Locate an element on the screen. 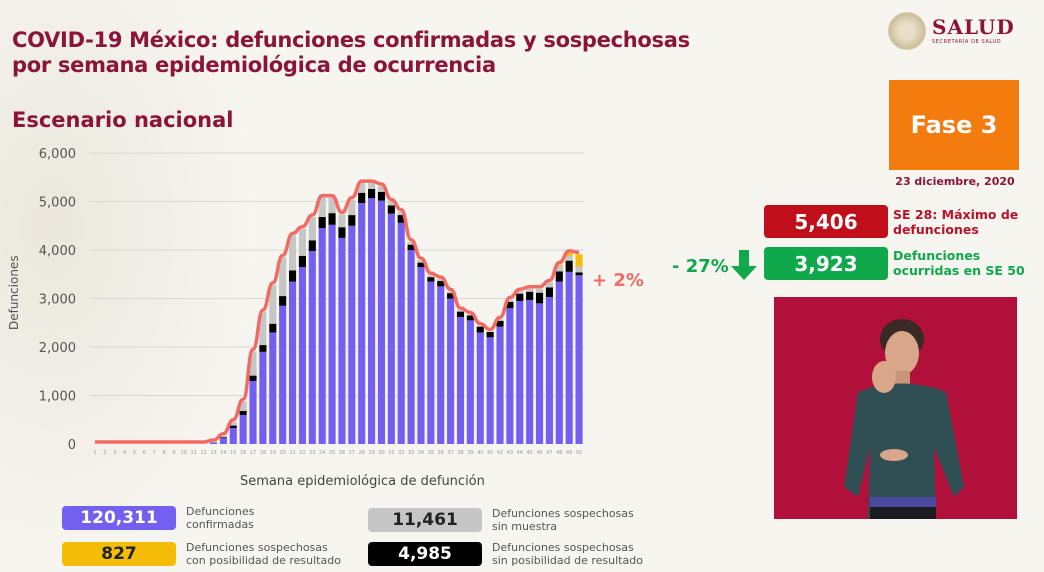  x-tick-label: 1 is located at coordinates (94, 453).